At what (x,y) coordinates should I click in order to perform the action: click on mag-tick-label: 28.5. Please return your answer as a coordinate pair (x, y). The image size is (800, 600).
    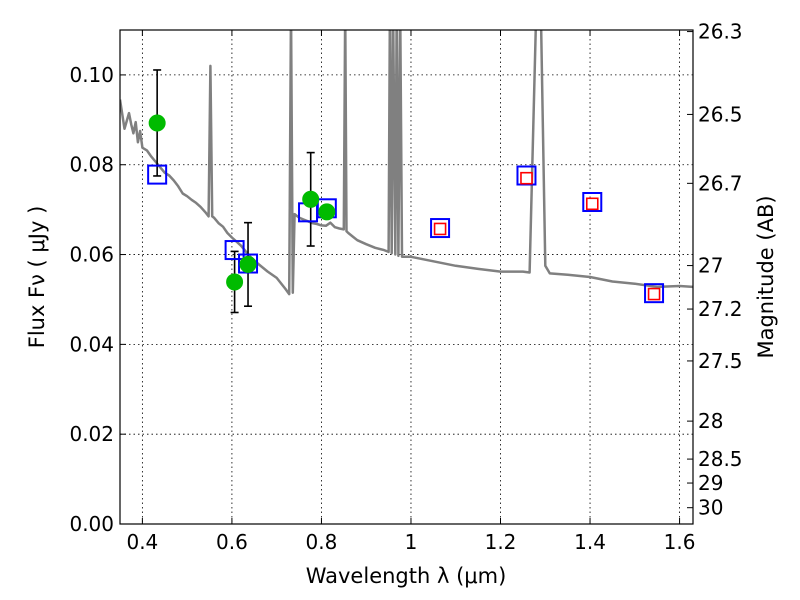
    Looking at the image, I should click on (720, 459).